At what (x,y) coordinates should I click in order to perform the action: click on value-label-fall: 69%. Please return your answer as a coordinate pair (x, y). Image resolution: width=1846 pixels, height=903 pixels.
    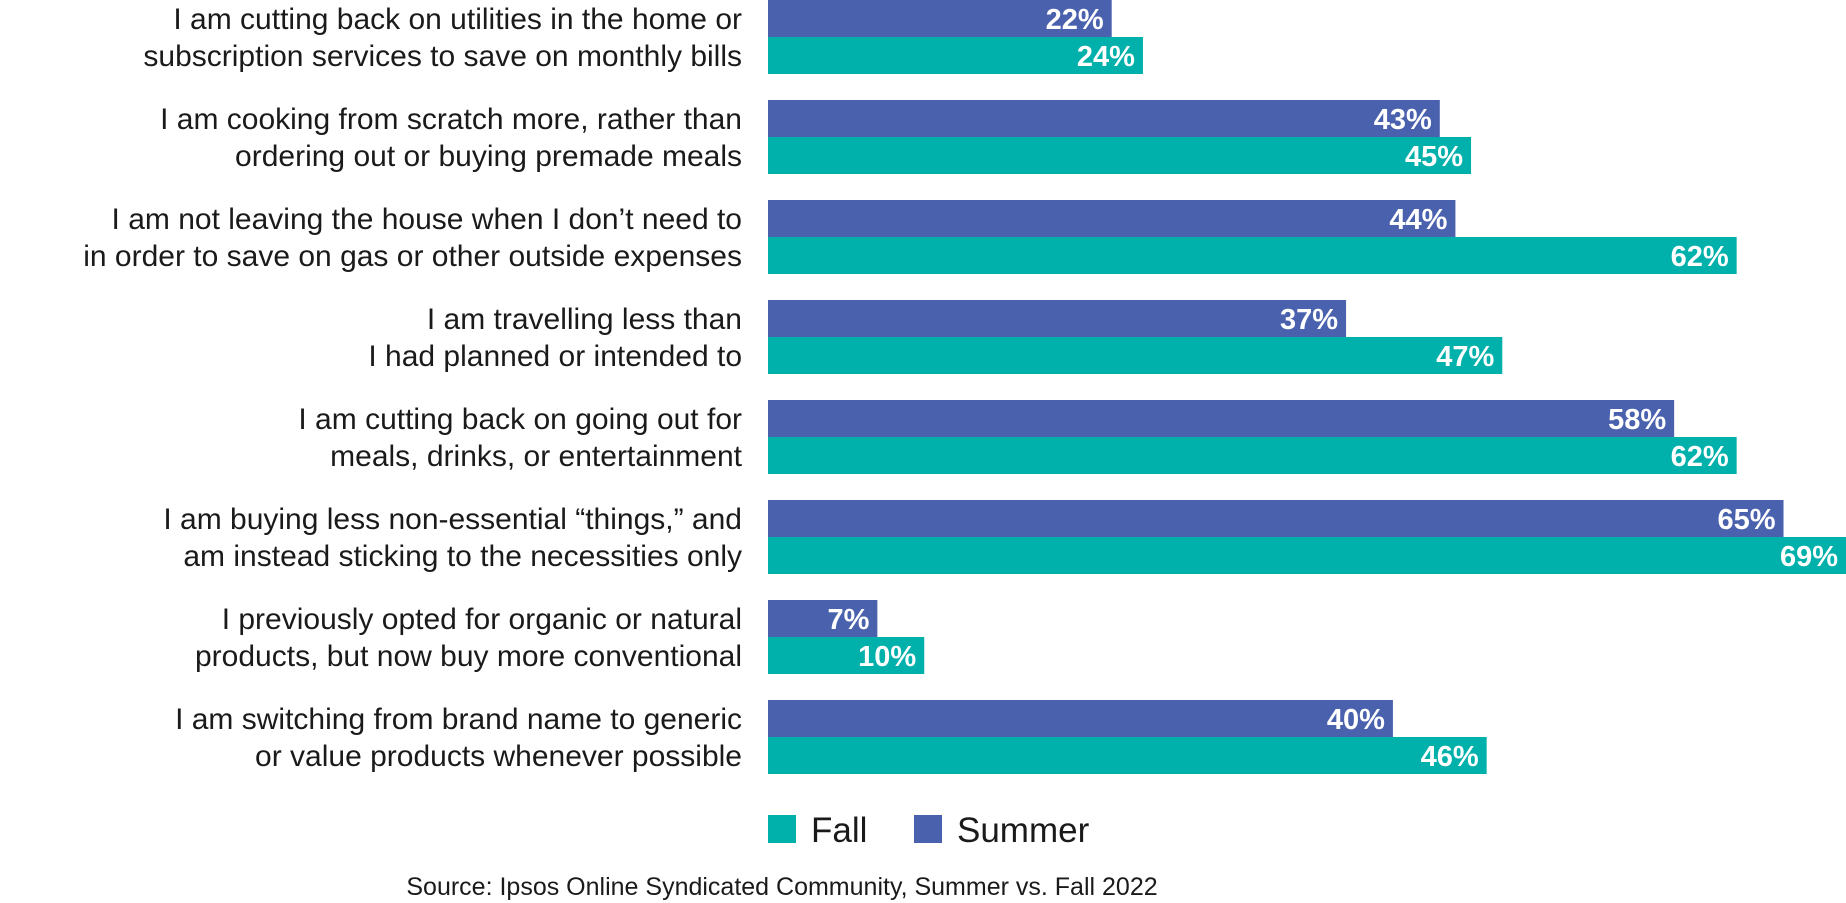
    Looking at the image, I should click on (1809, 557).